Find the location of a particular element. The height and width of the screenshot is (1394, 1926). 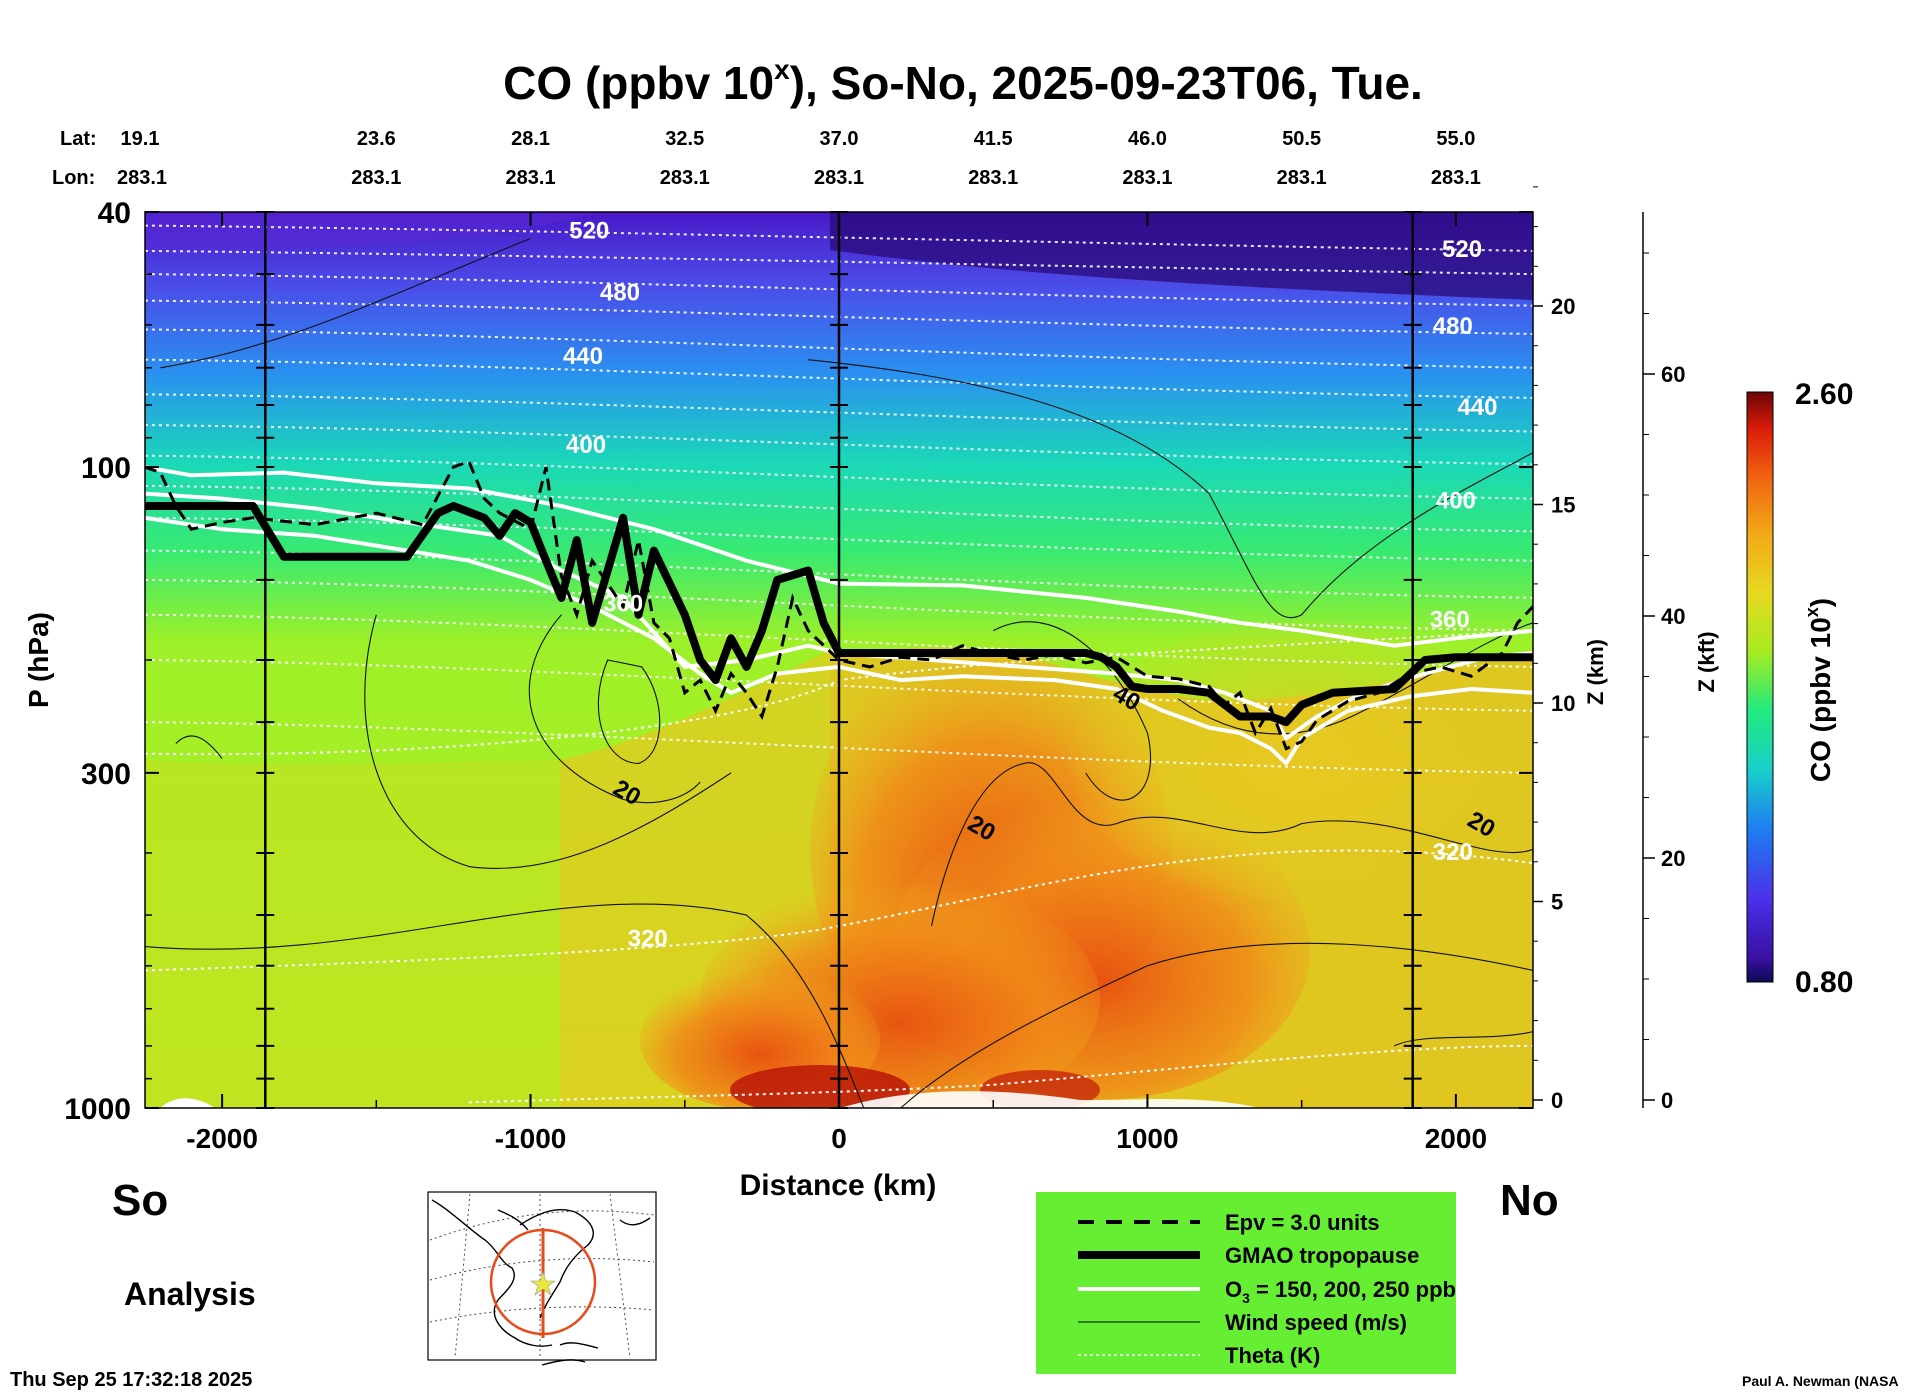

z-kft-label: Z (kft) is located at coordinates (1706, 661).